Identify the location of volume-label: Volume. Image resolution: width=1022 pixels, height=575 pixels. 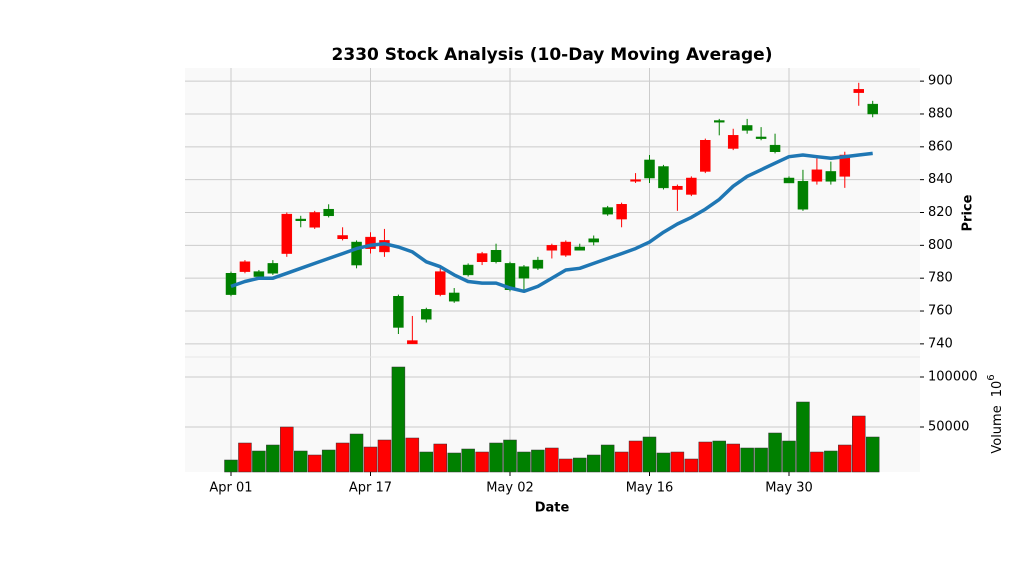
(997, 429).